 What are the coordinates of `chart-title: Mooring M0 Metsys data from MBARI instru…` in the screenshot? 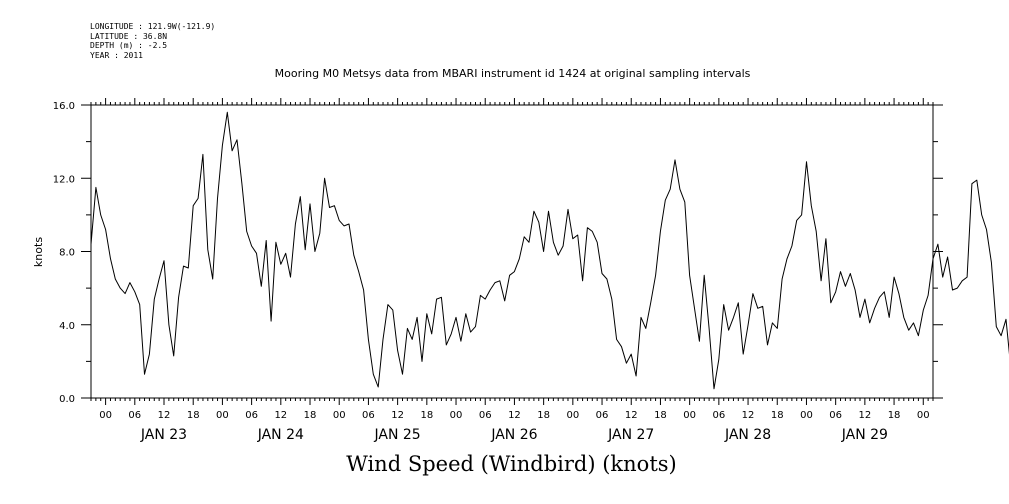 It's located at (512, 73).